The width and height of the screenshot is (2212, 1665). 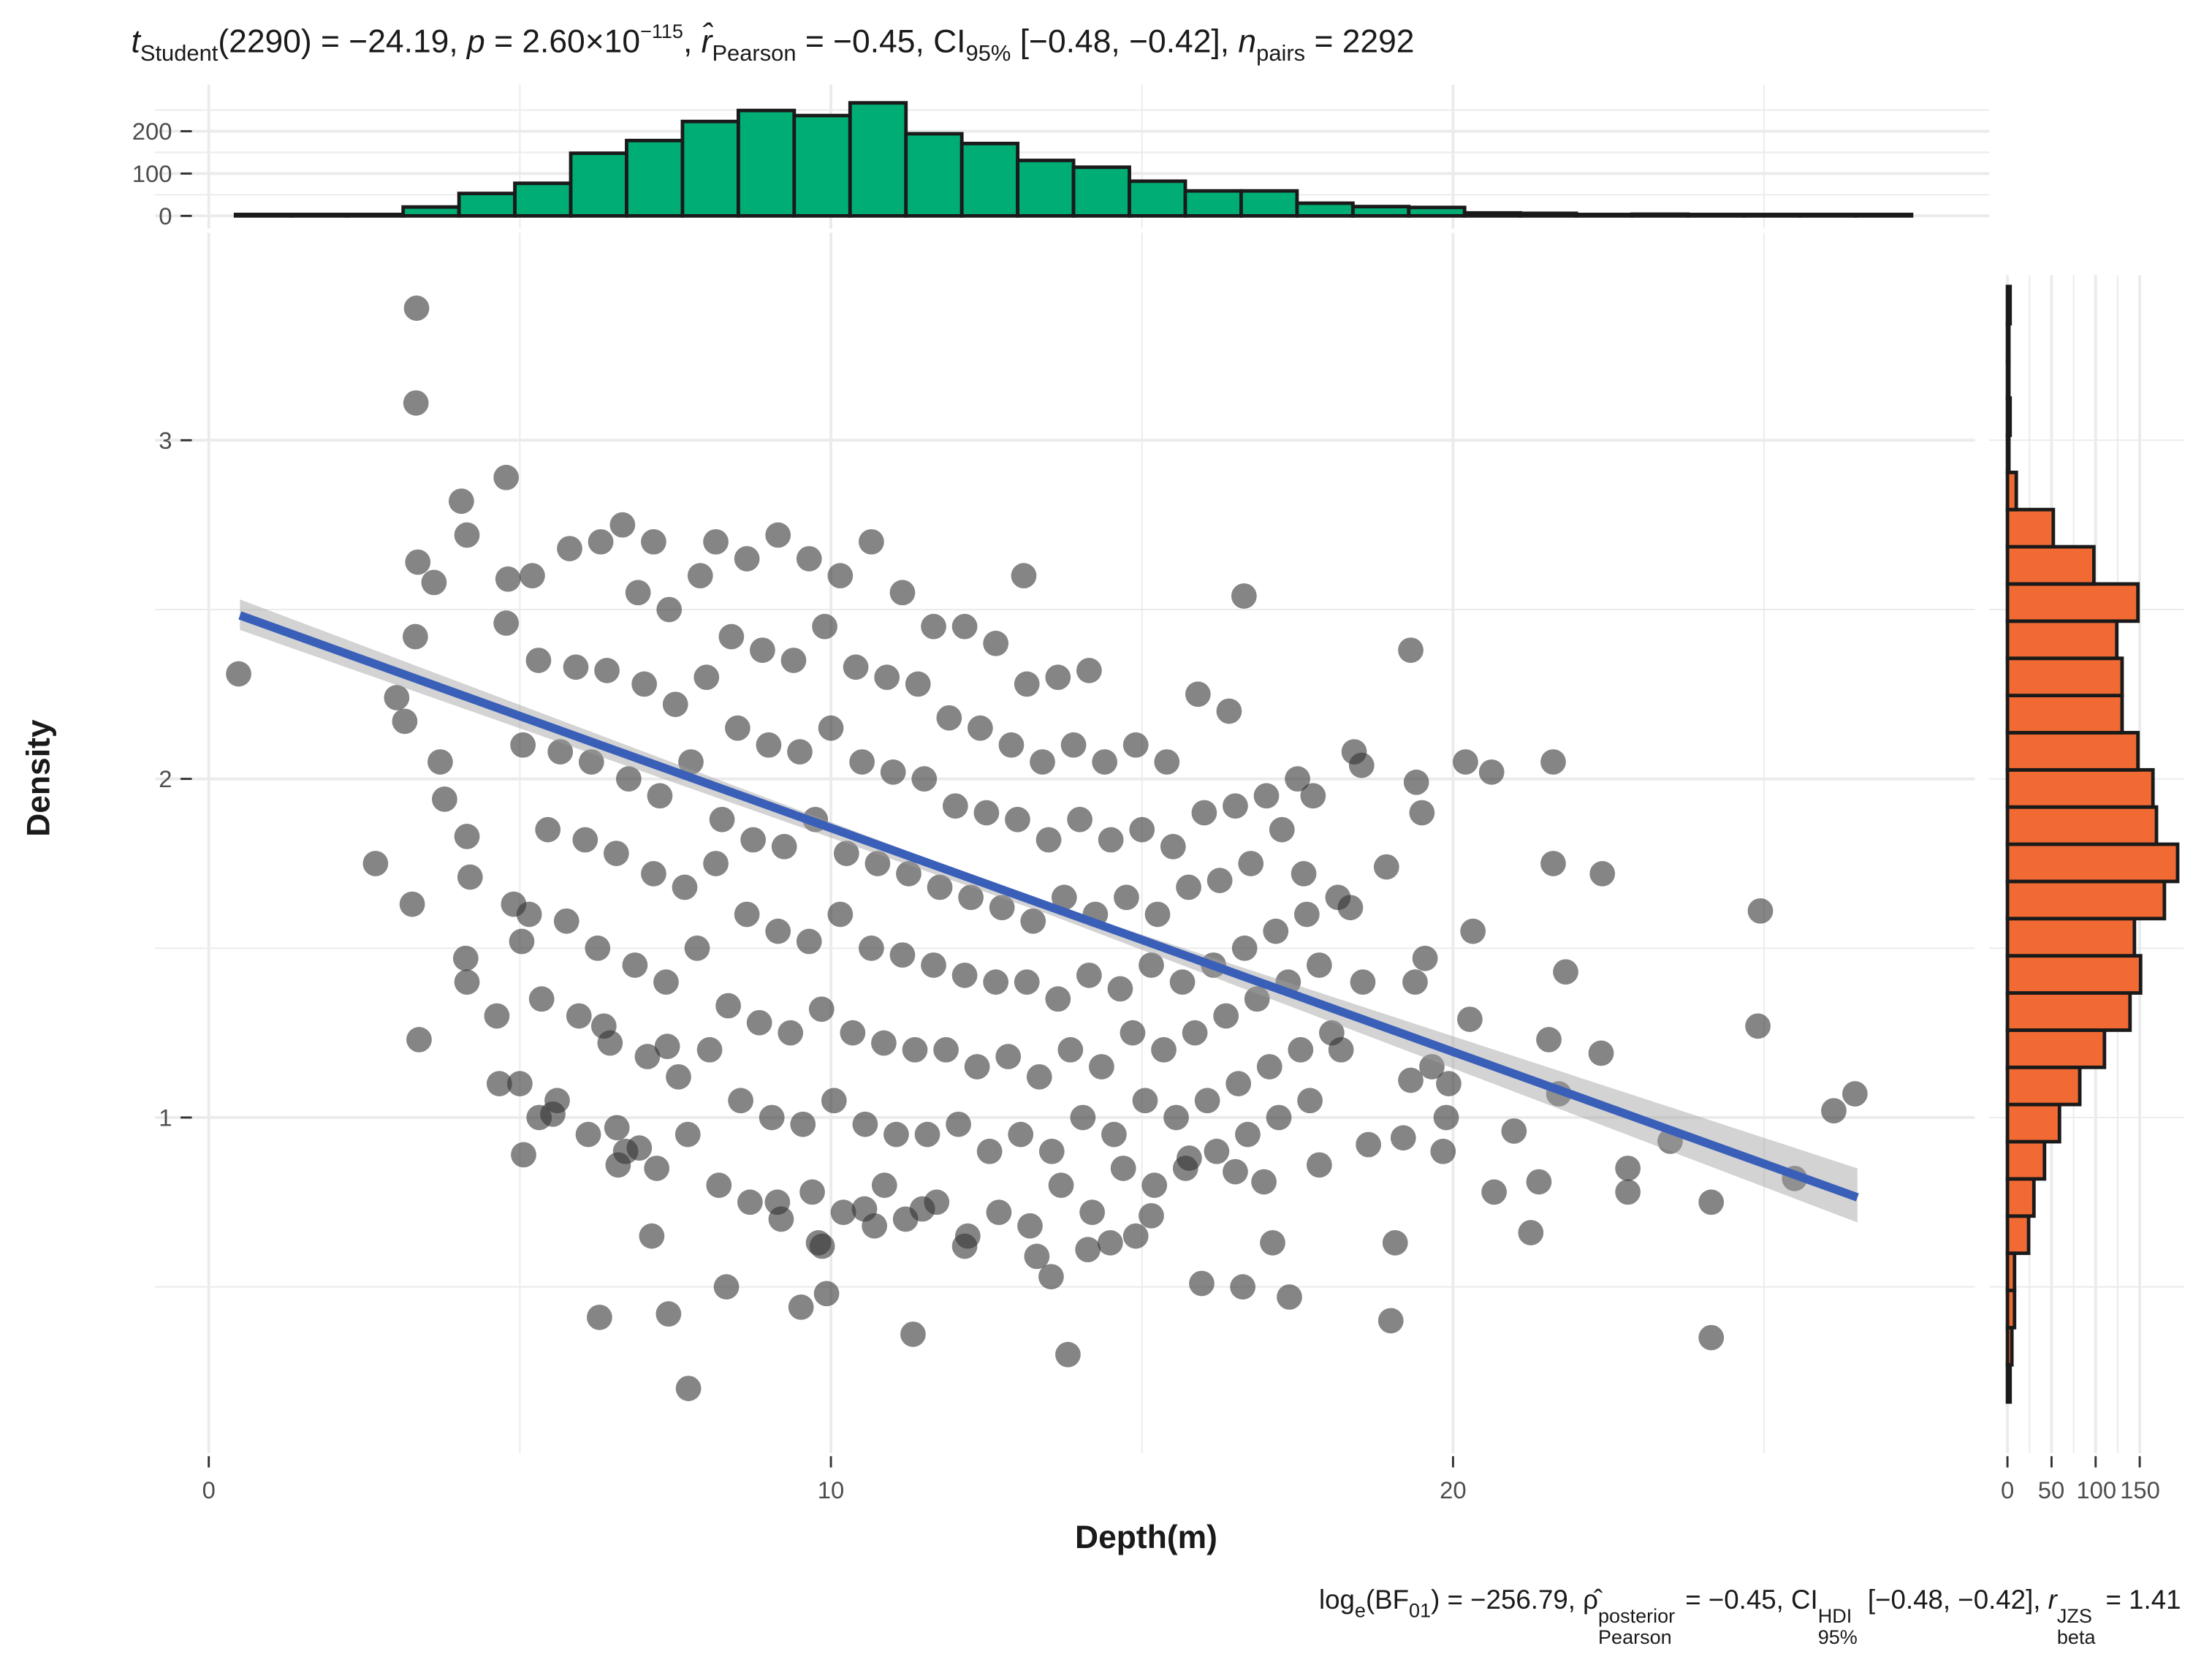 I want to click on r-superscript: JZS, so click(x=2074, y=1616).